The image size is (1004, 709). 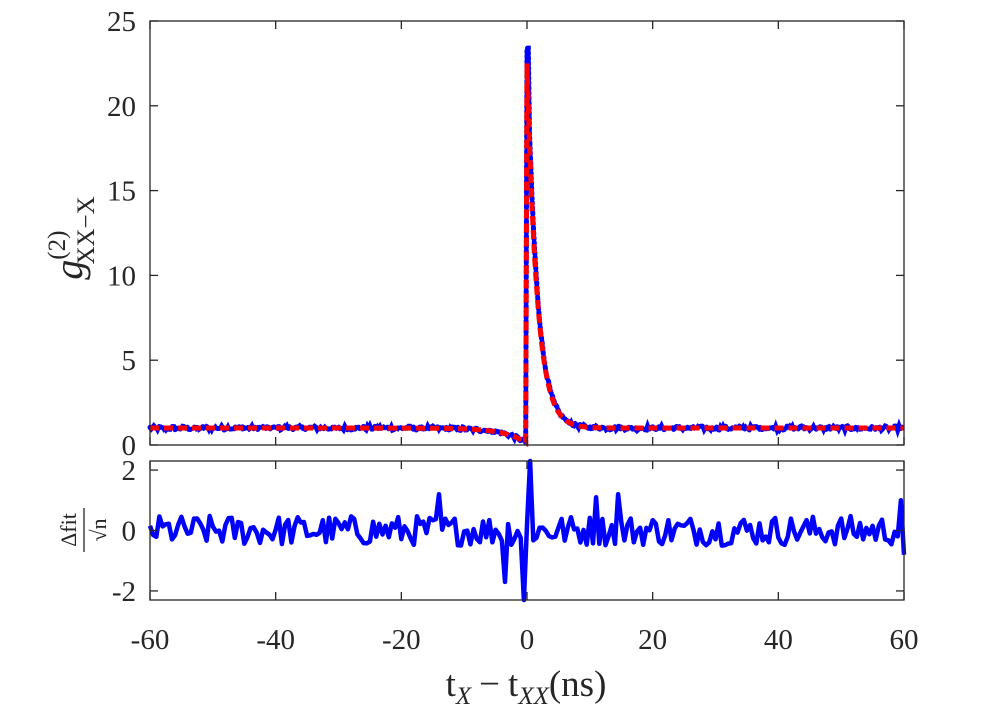 What do you see at coordinates (121, 192) in the screenshot?
I see `y-tick-label: 15` at bounding box center [121, 192].